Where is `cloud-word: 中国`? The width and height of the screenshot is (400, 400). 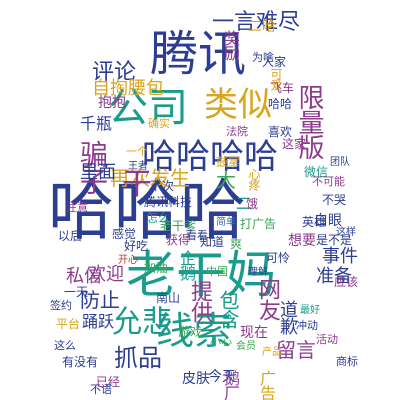 cloud-word: 中国 is located at coordinates (217, 271).